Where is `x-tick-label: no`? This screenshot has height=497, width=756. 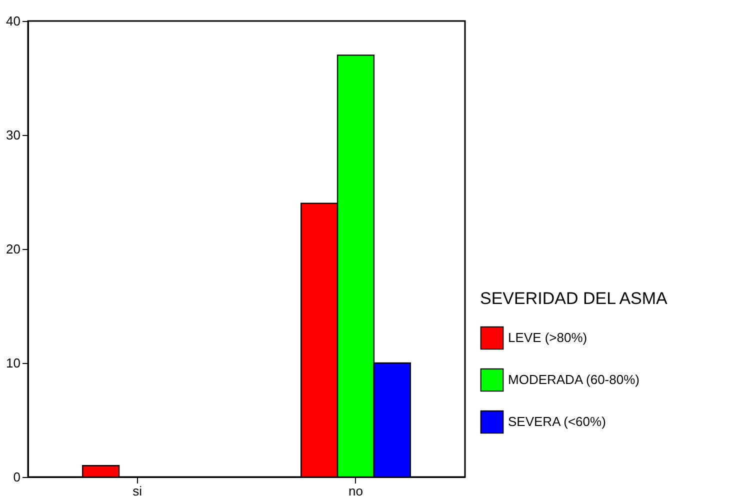 x-tick-label: no is located at coordinates (355, 490).